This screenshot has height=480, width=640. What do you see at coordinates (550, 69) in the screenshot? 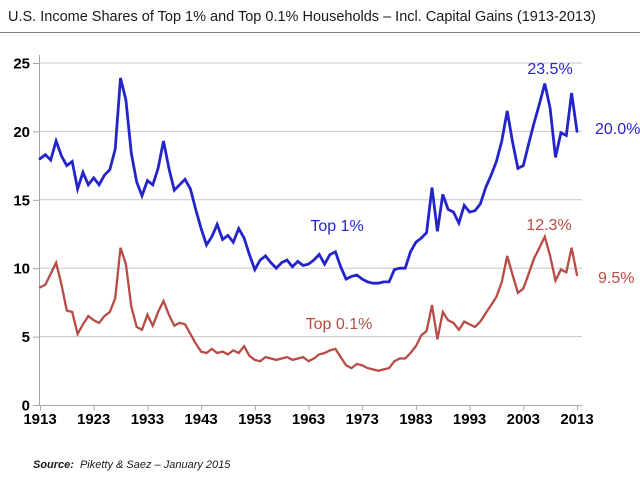
I see `annotation-top1-peak: 23.5%` at bounding box center [550, 69].